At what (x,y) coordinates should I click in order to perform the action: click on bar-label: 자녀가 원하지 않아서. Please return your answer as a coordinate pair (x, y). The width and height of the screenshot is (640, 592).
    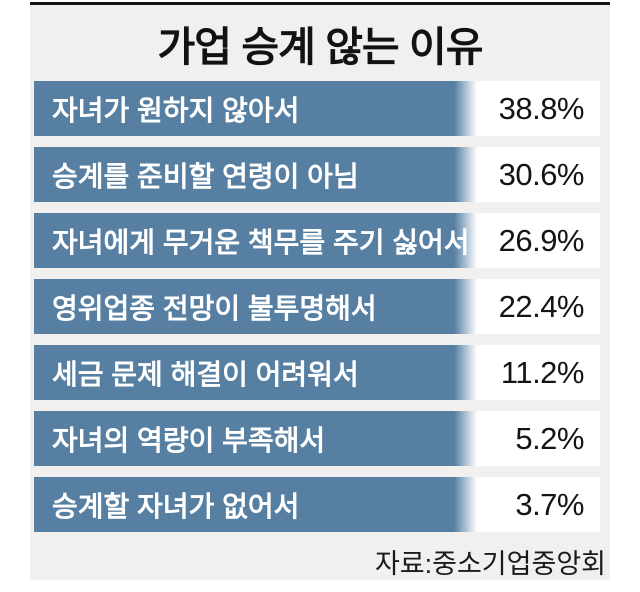
    Looking at the image, I should click on (176, 110).